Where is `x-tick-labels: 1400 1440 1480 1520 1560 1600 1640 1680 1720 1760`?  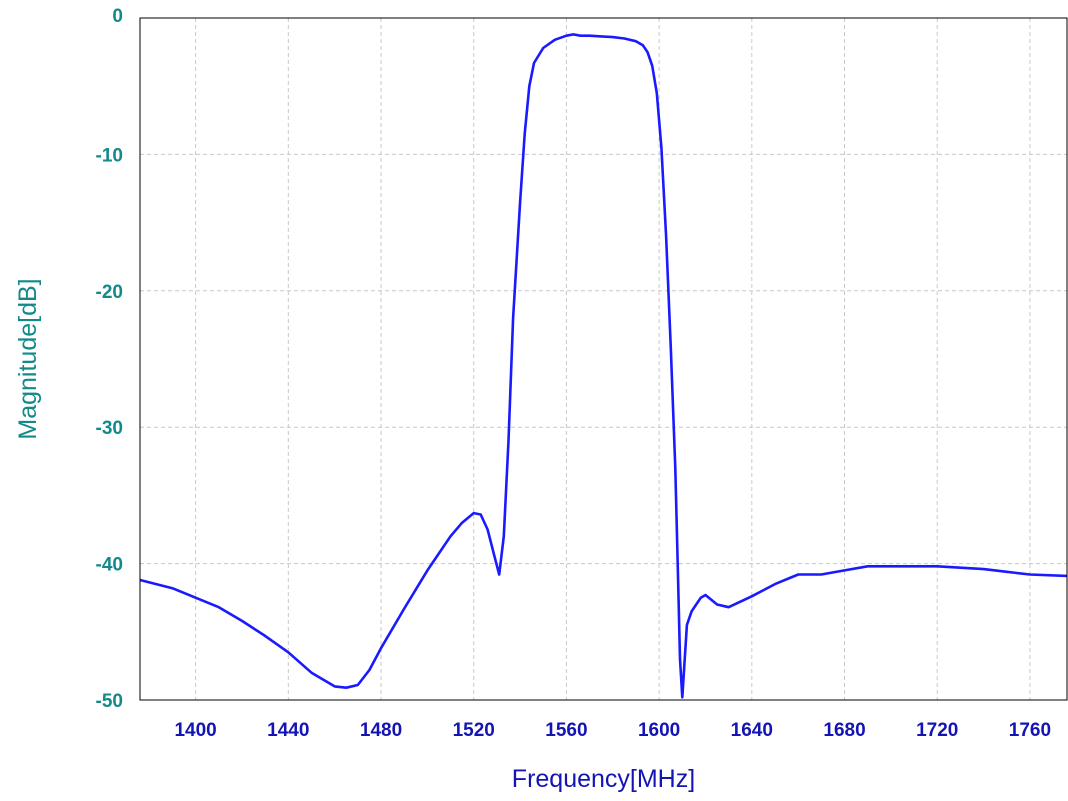 x-tick-labels: 1400 1440 1480 1520 1560 1600 1640 1680 1720 1760 is located at coordinates (612, 730).